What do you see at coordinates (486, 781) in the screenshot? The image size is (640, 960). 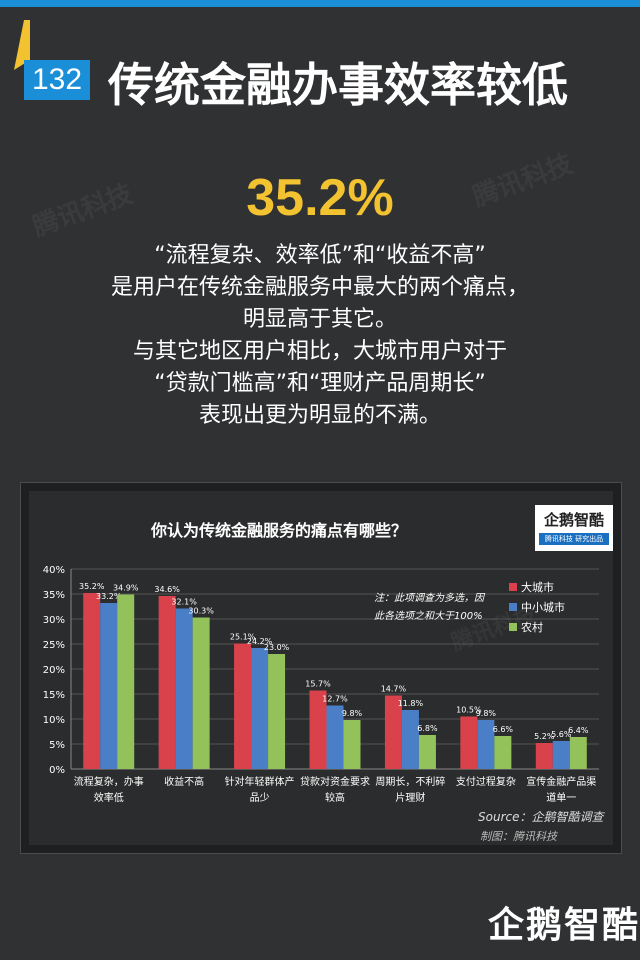 I see `x-tick-label: 支付过程复杂` at bounding box center [486, 781].